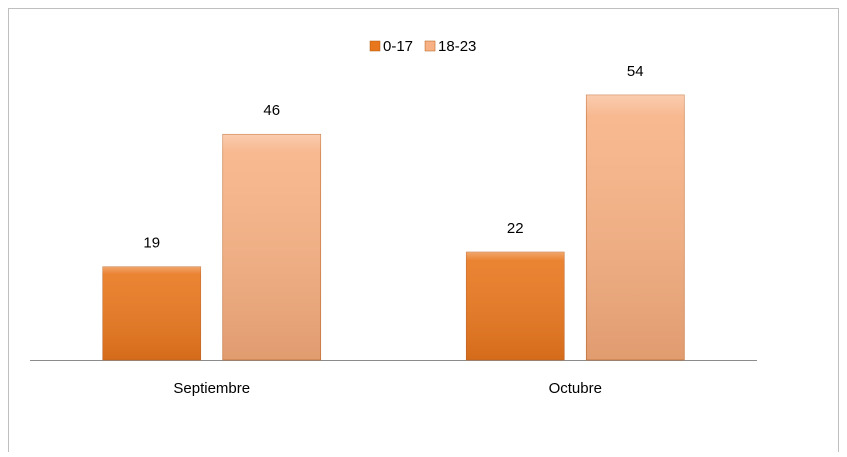 The height and width of the screenshot is (457, 847). Describe the element at coordinates (457, 46) in the screenshot. I see `legend-label: 18-23` at that location.